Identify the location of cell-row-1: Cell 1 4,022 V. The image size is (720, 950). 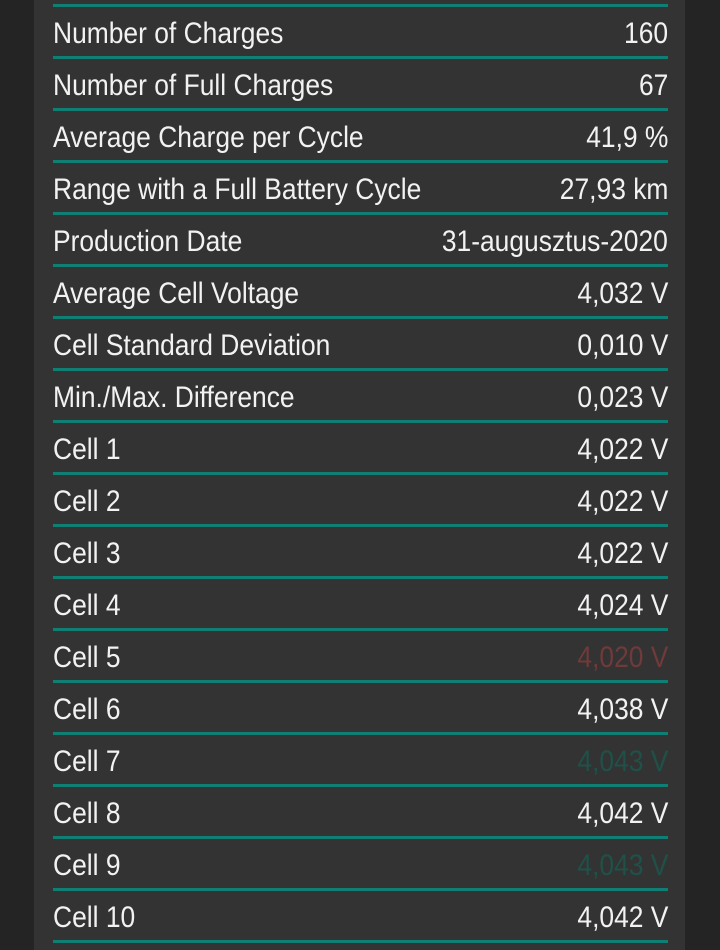
(360, 449).